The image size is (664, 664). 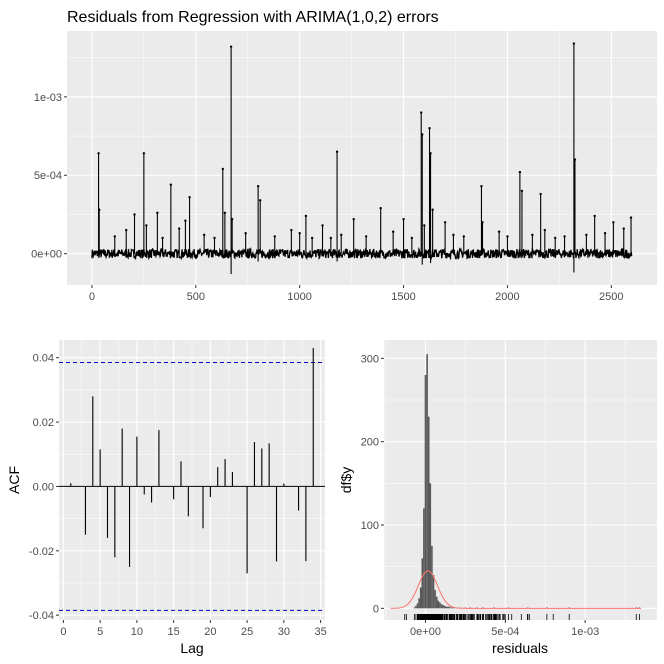 I want to click on histogram-y-axis-title: df$y, so click(x=346, y=480).